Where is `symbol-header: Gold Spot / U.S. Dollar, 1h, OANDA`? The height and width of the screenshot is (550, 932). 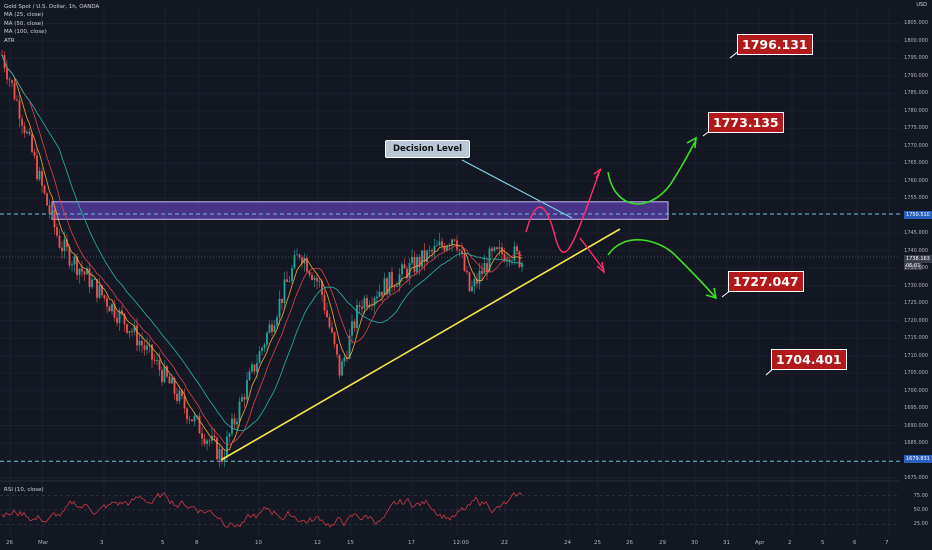 symbol-header: Gold Spot / U.S. Dollar, 1h, OANDA is located at coordinates (52, 7).